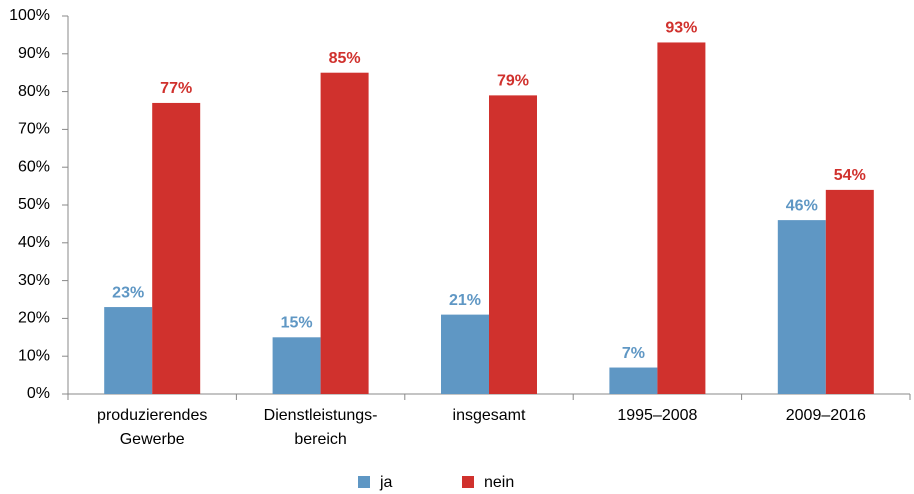 Image resolution: width=914 pixels, height=494 pixels. I want to click on value-label: 93%, so click(681, 28).